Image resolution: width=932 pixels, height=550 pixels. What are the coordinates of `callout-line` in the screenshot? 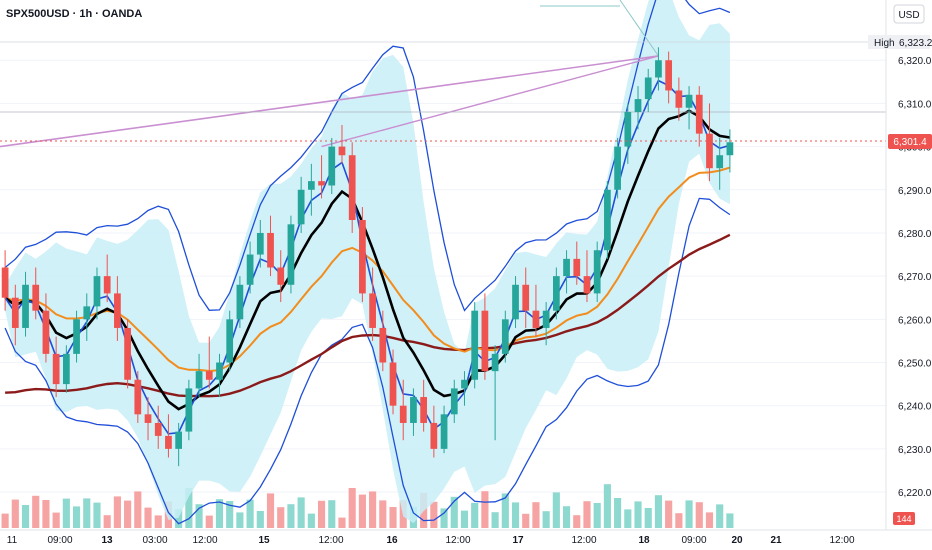 It's located at (639, 28).